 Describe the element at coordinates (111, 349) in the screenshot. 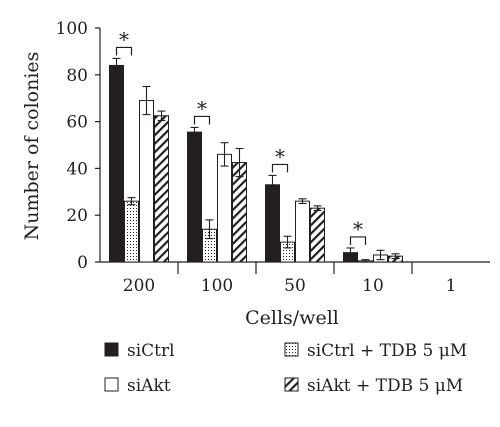

I see `legend-swatch-solid` at that location.